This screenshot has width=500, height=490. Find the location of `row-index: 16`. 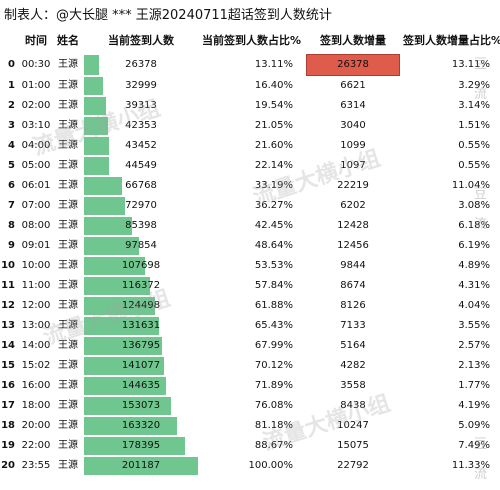

row-index: 16 is located at coordinates (8, 385).